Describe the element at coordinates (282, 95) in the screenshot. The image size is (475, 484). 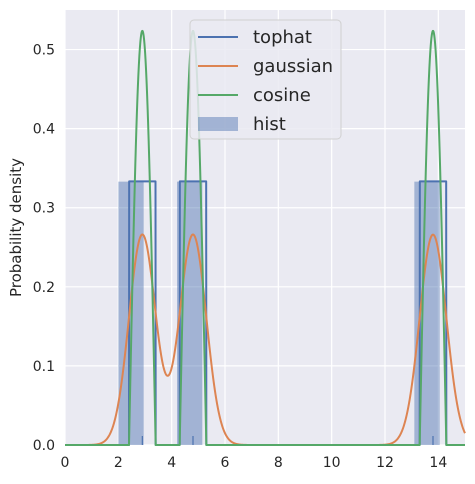
I see `legend-label-cosine: cosine` at that location.